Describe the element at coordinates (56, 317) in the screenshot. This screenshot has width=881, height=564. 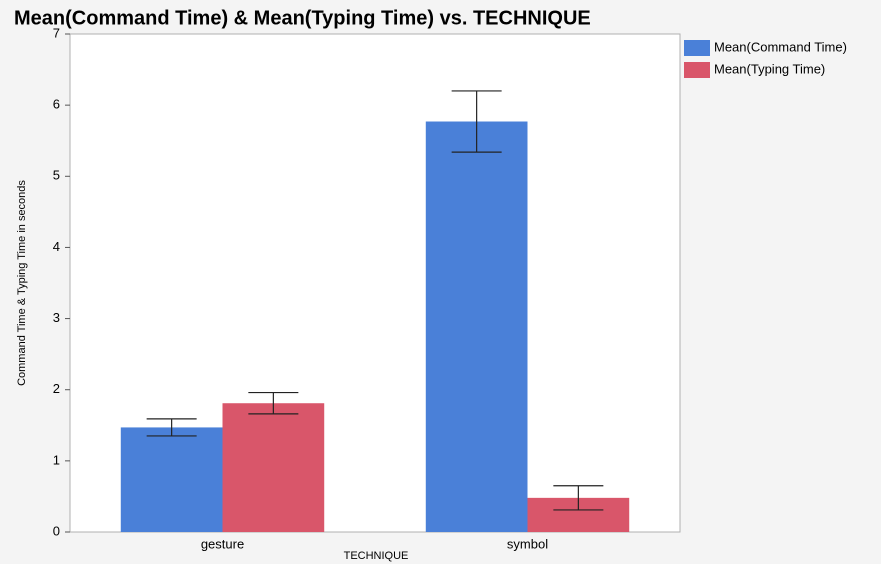
I see `y-tick-label: 3` at that location.